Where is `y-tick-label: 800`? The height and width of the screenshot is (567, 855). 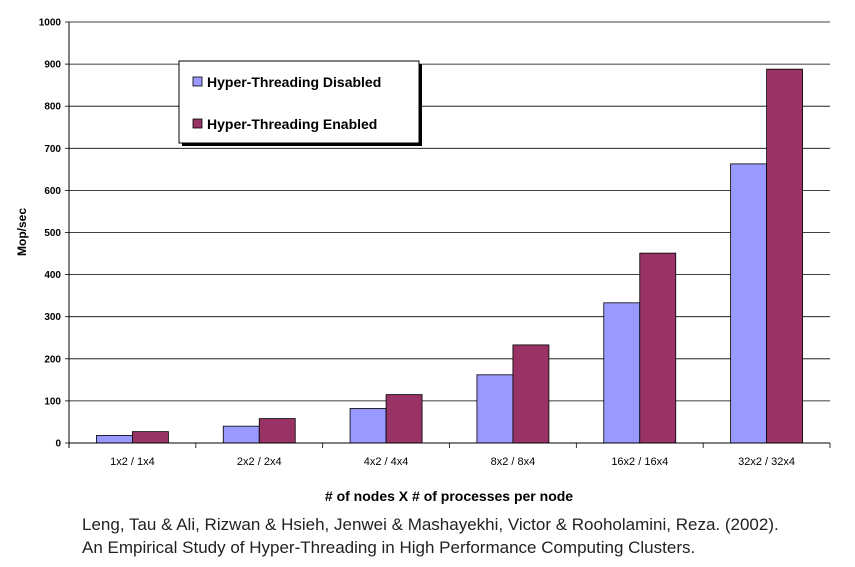 y-tick-label: 800 is located at coordinates (52, 107).